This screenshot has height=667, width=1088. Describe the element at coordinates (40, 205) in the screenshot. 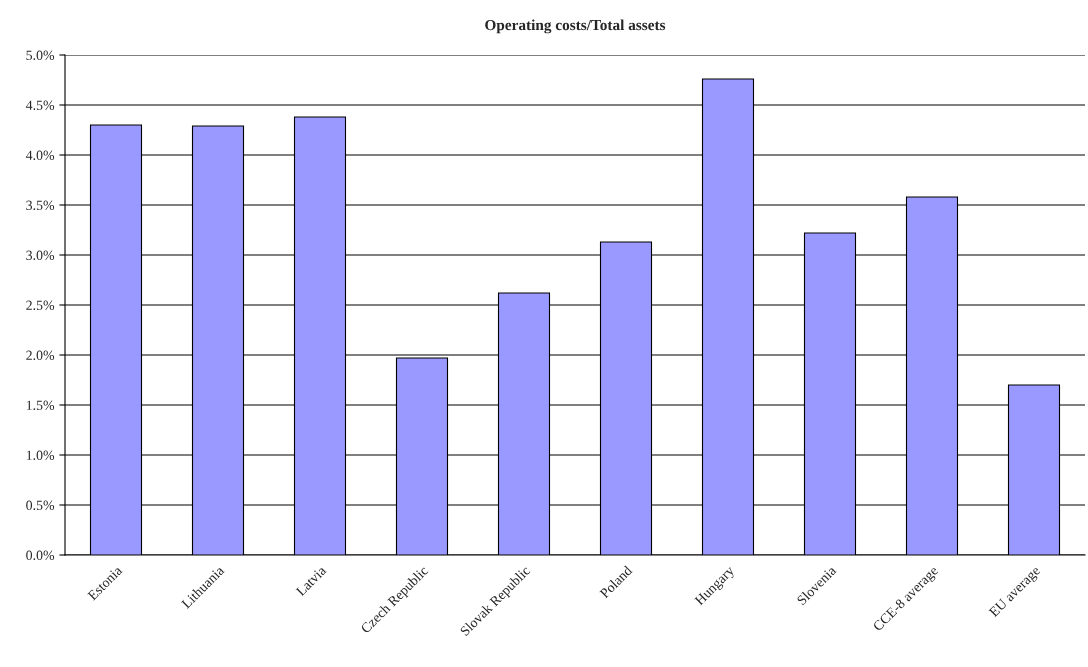

I see `y-tick-label: 3.5%` at that location.